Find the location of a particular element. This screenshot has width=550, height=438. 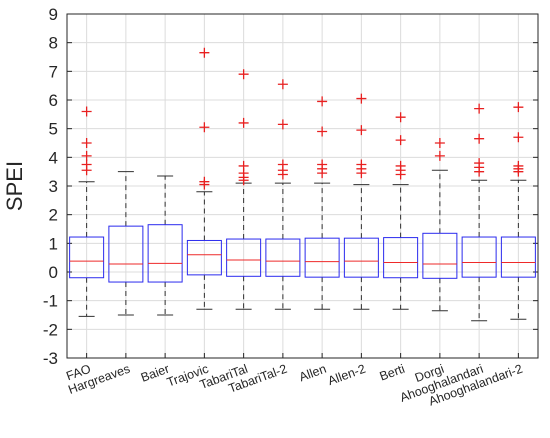

y-tick-label: 8 is located at coordinates (53, 43).